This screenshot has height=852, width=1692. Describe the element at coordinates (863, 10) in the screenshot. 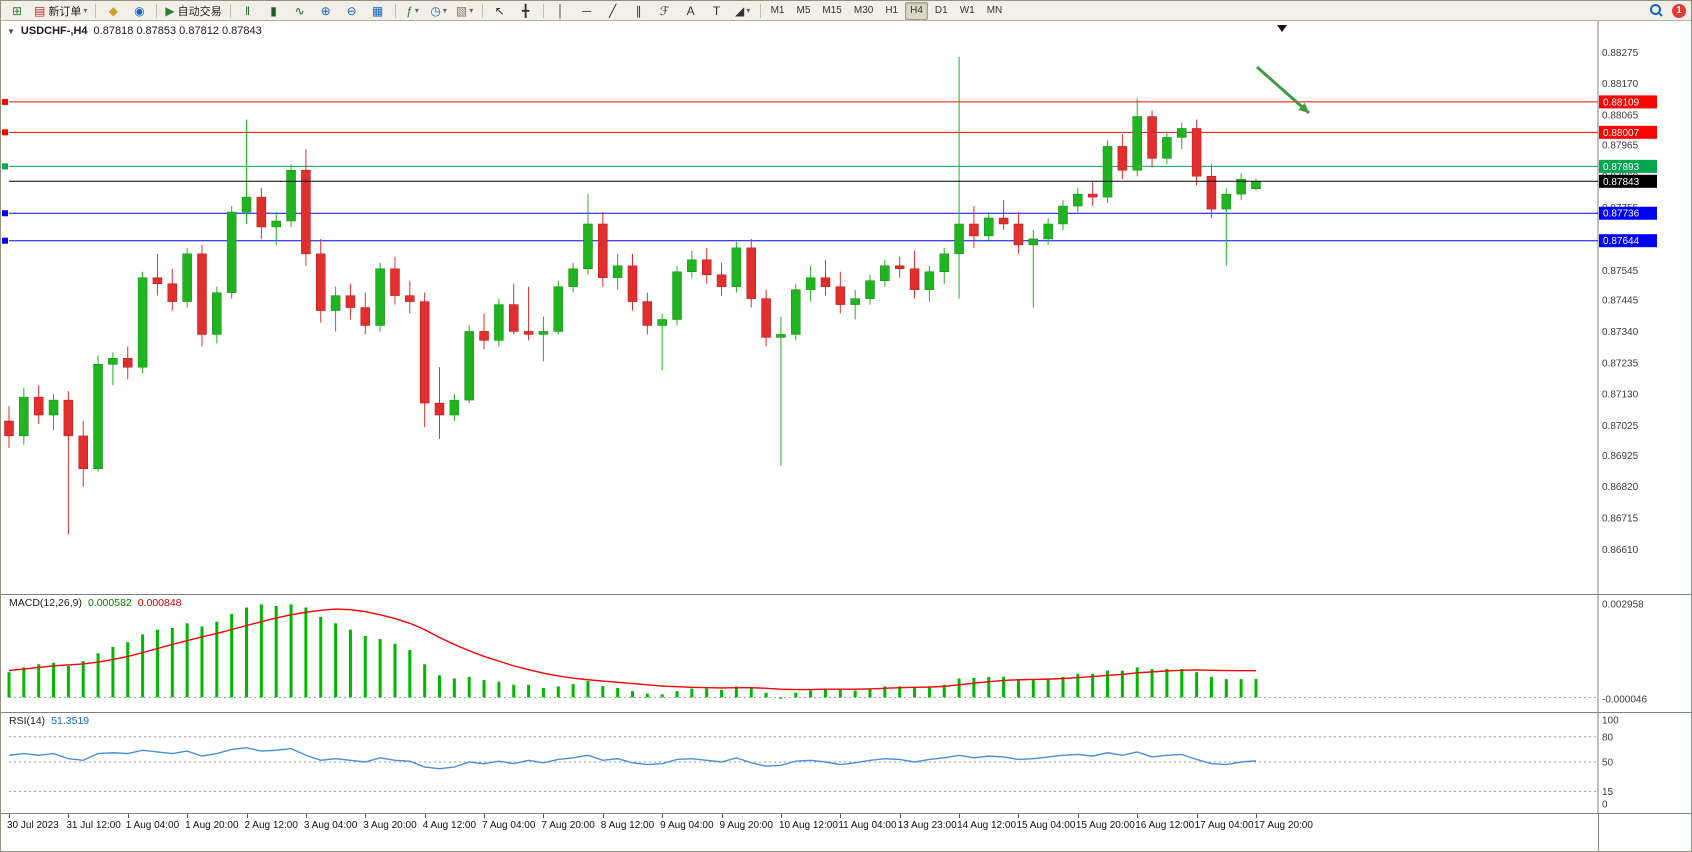

I see `timeframe-m30: M30` at that location.